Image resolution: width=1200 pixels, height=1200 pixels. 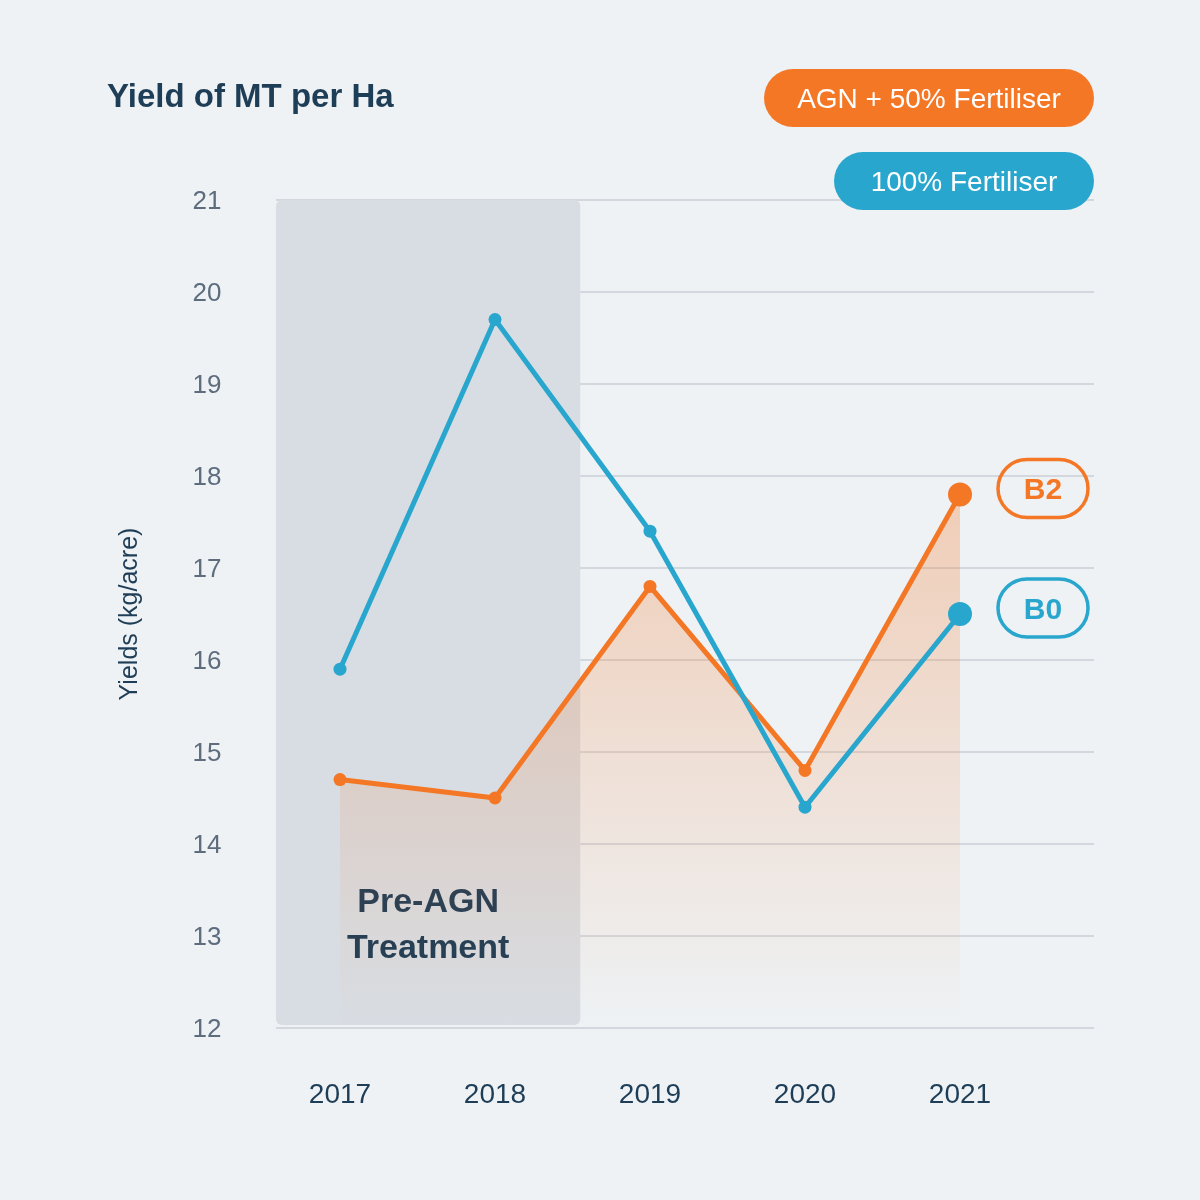 What do you see at coordinates (207, 292) in the screenshot?
I see `y-tick-label: 20` at bounding box center [207, 292].